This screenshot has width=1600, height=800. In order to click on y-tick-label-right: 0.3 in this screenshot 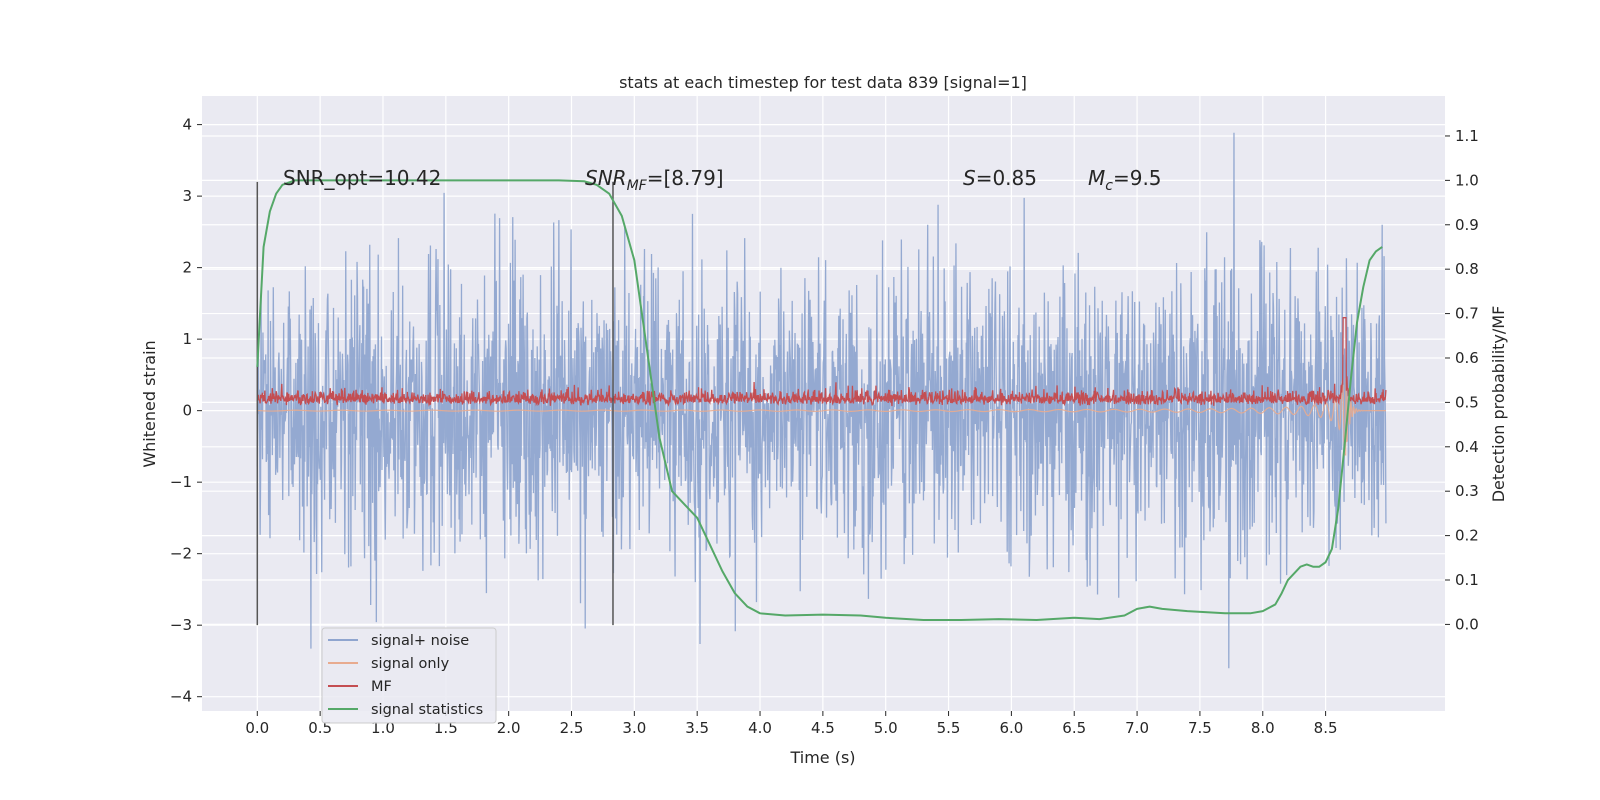, I will do `click(1467, 491)`.